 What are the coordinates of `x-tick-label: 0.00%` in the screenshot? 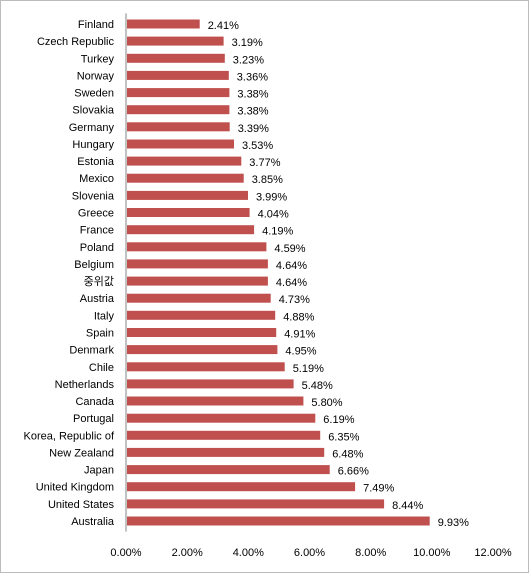 It's located at (125, 553).